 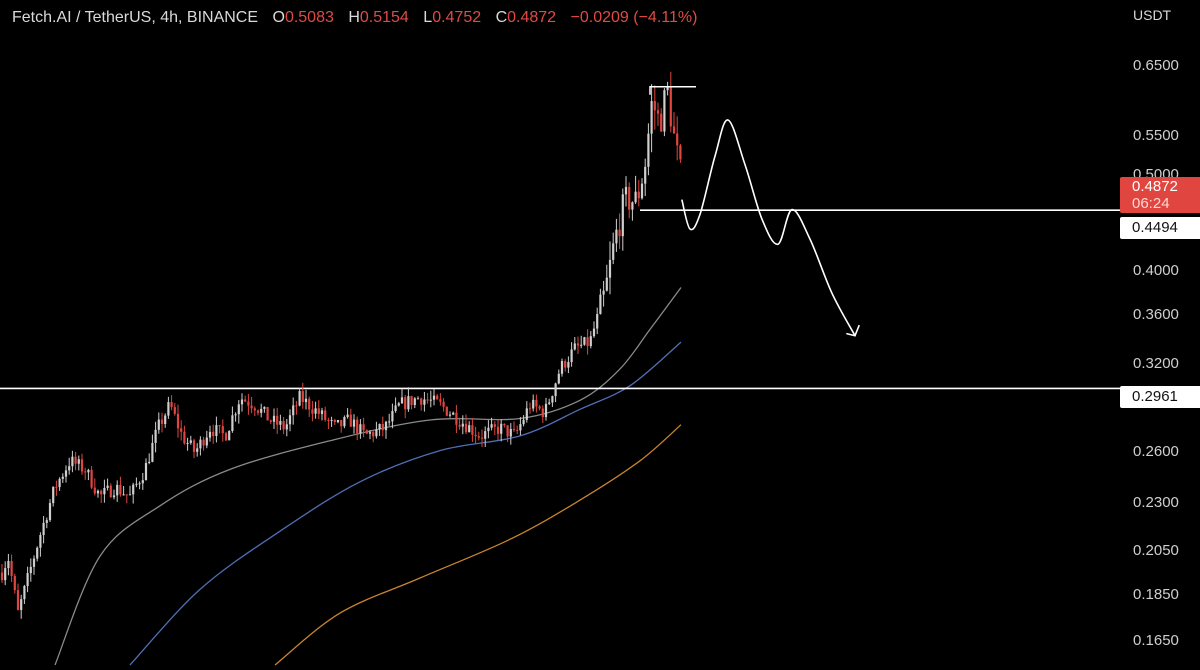 What do you see at coordinates (1155, 186) in the screenshot?
I see `current-price-value: 0.4872` at bounding box center [1155, 186].